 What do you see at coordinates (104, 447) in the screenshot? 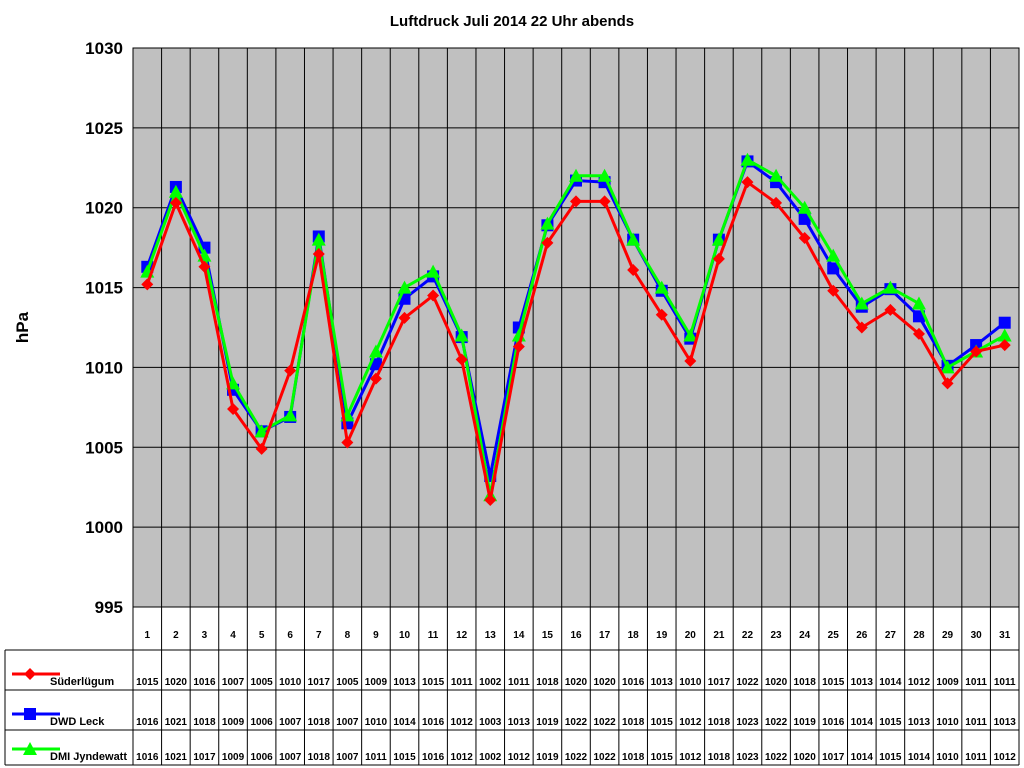
I see `y-tick-label: 1005` at bounding box center [104, 447].